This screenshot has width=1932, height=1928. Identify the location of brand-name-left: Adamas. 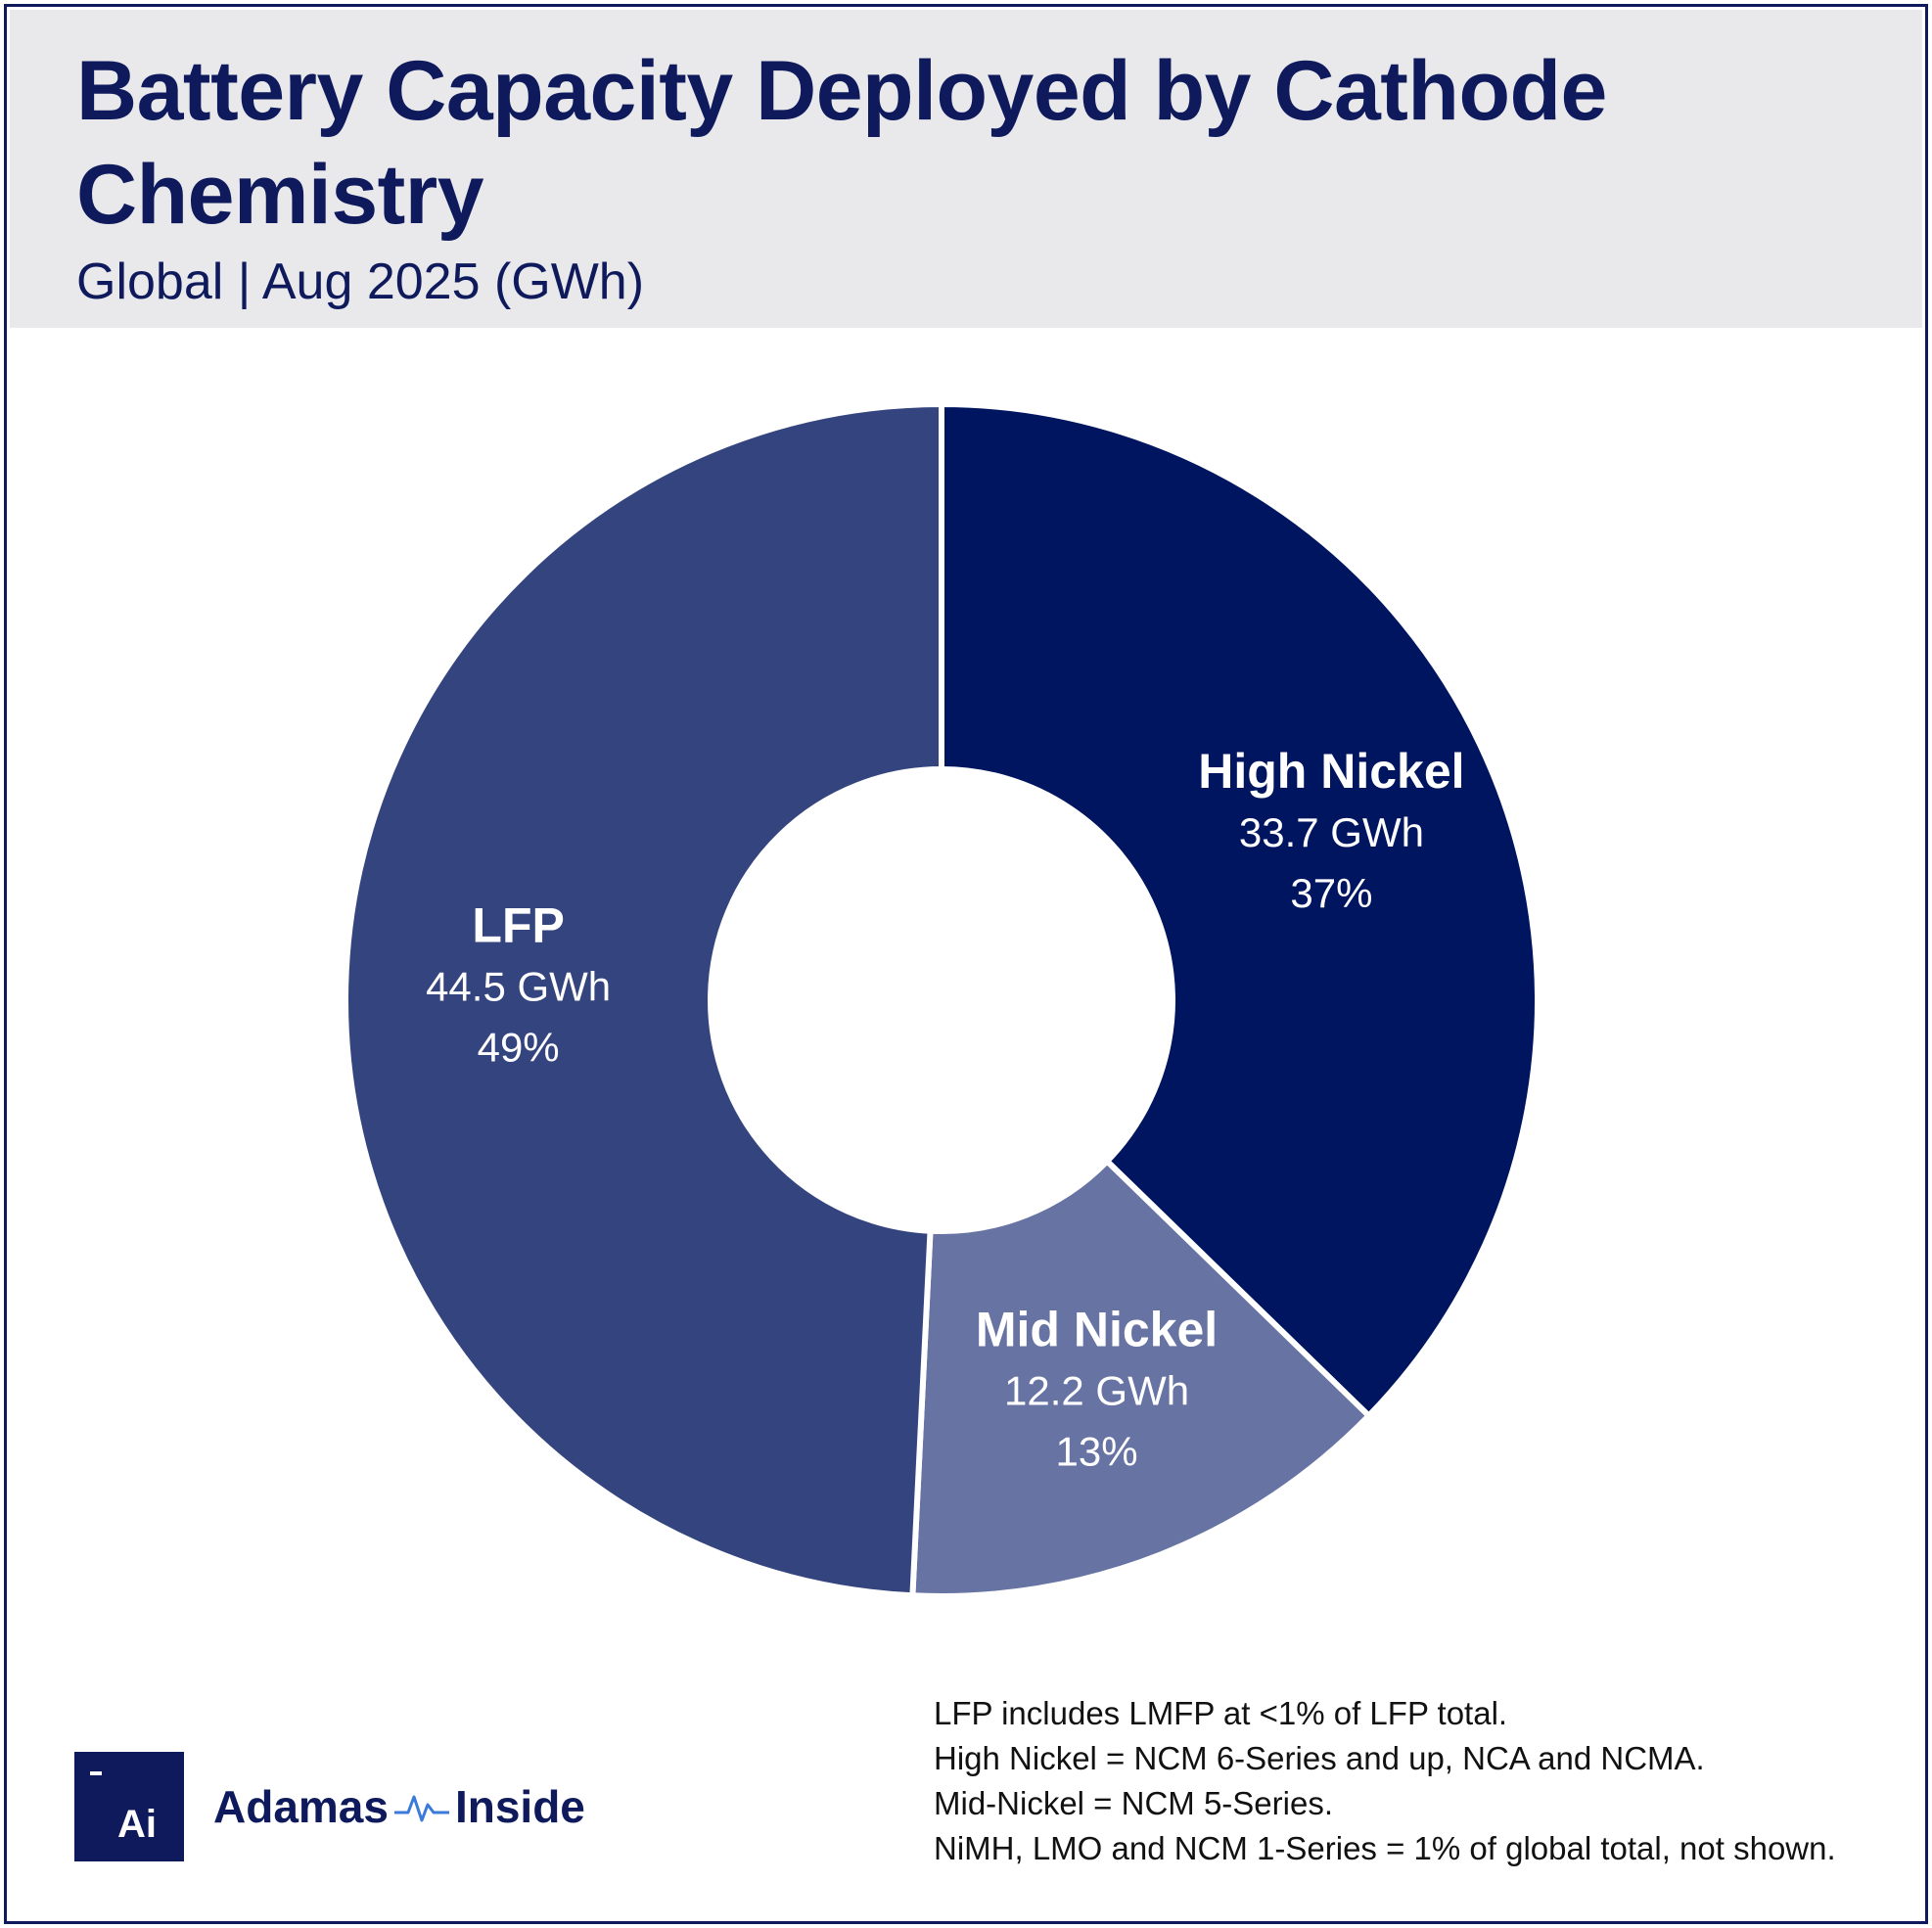
(301, 1806).